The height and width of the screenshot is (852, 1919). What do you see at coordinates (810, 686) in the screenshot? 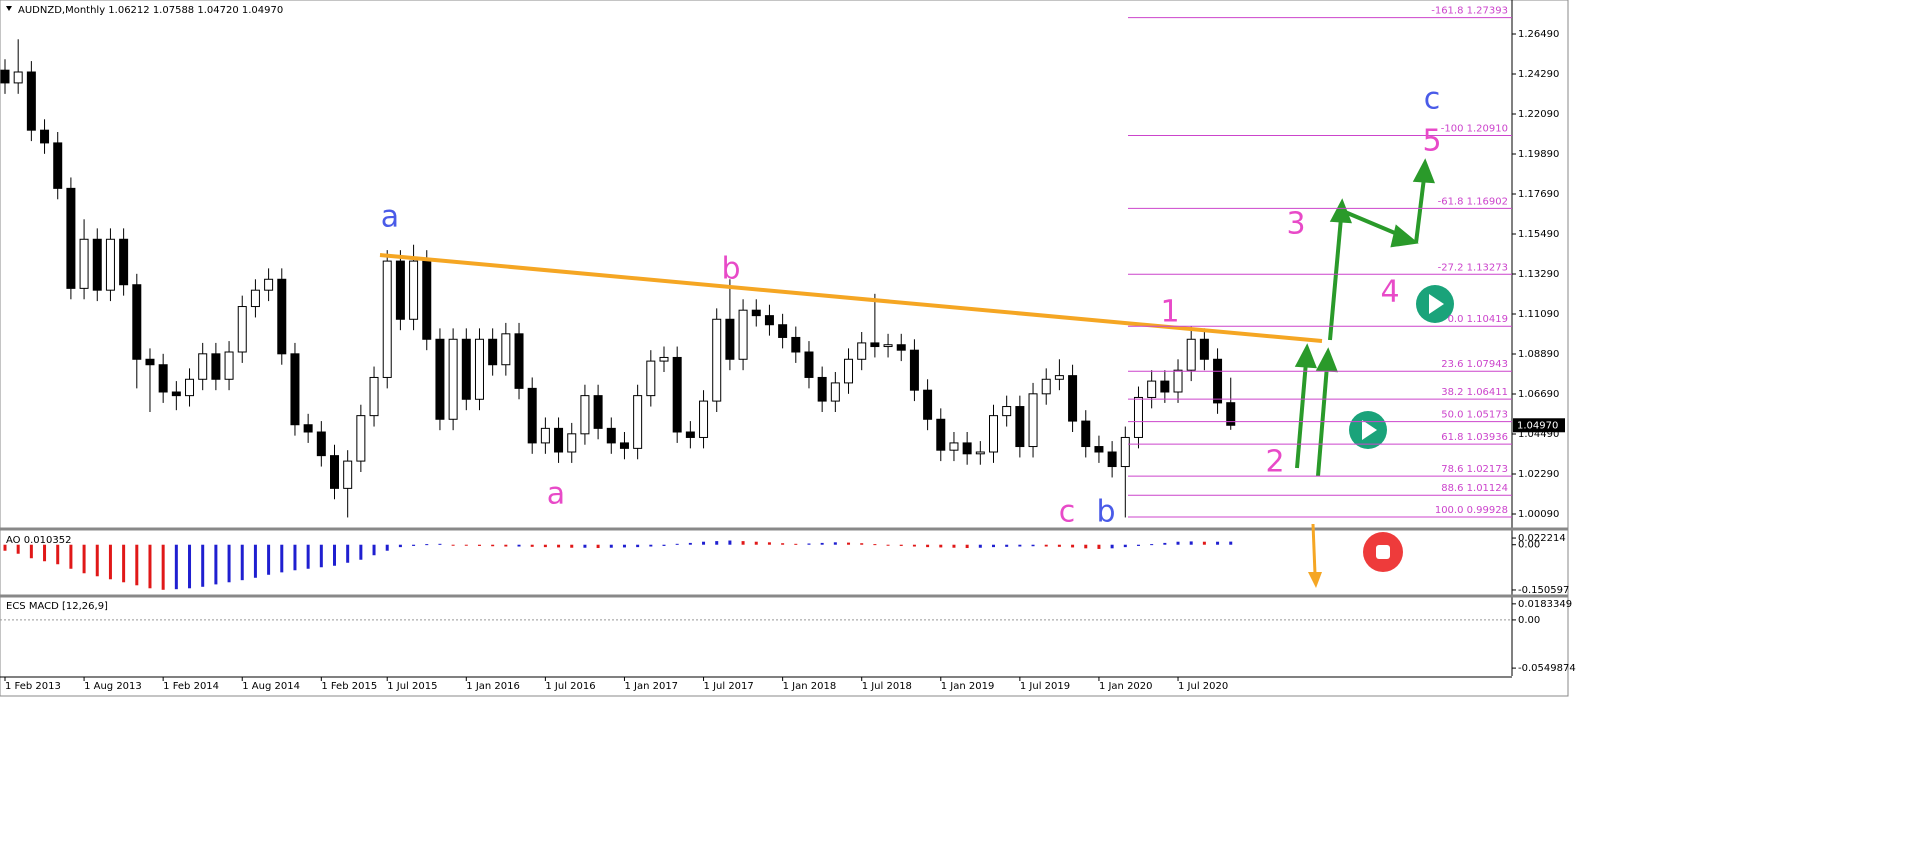
I see `x-tick-label: 1 Jan 2018` at bounding box center [810, 686].